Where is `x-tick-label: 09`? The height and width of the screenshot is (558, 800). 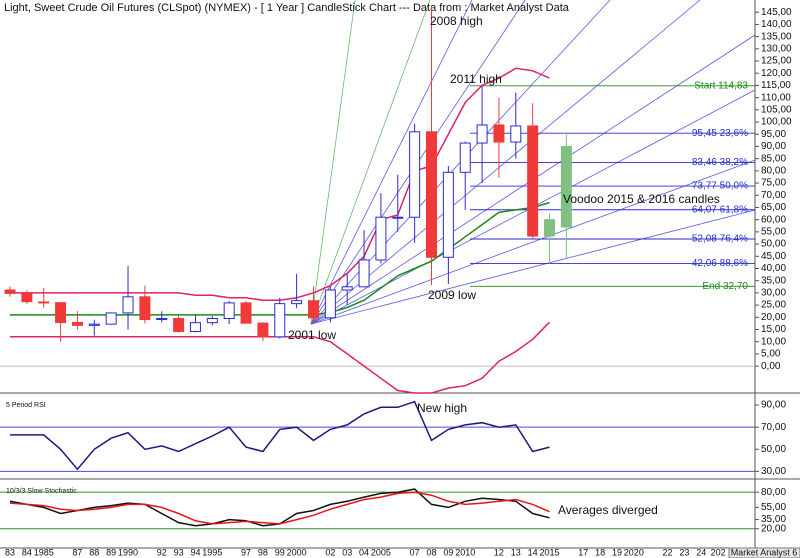 x-tick-label: 09 is located at coordinates (448, 552).